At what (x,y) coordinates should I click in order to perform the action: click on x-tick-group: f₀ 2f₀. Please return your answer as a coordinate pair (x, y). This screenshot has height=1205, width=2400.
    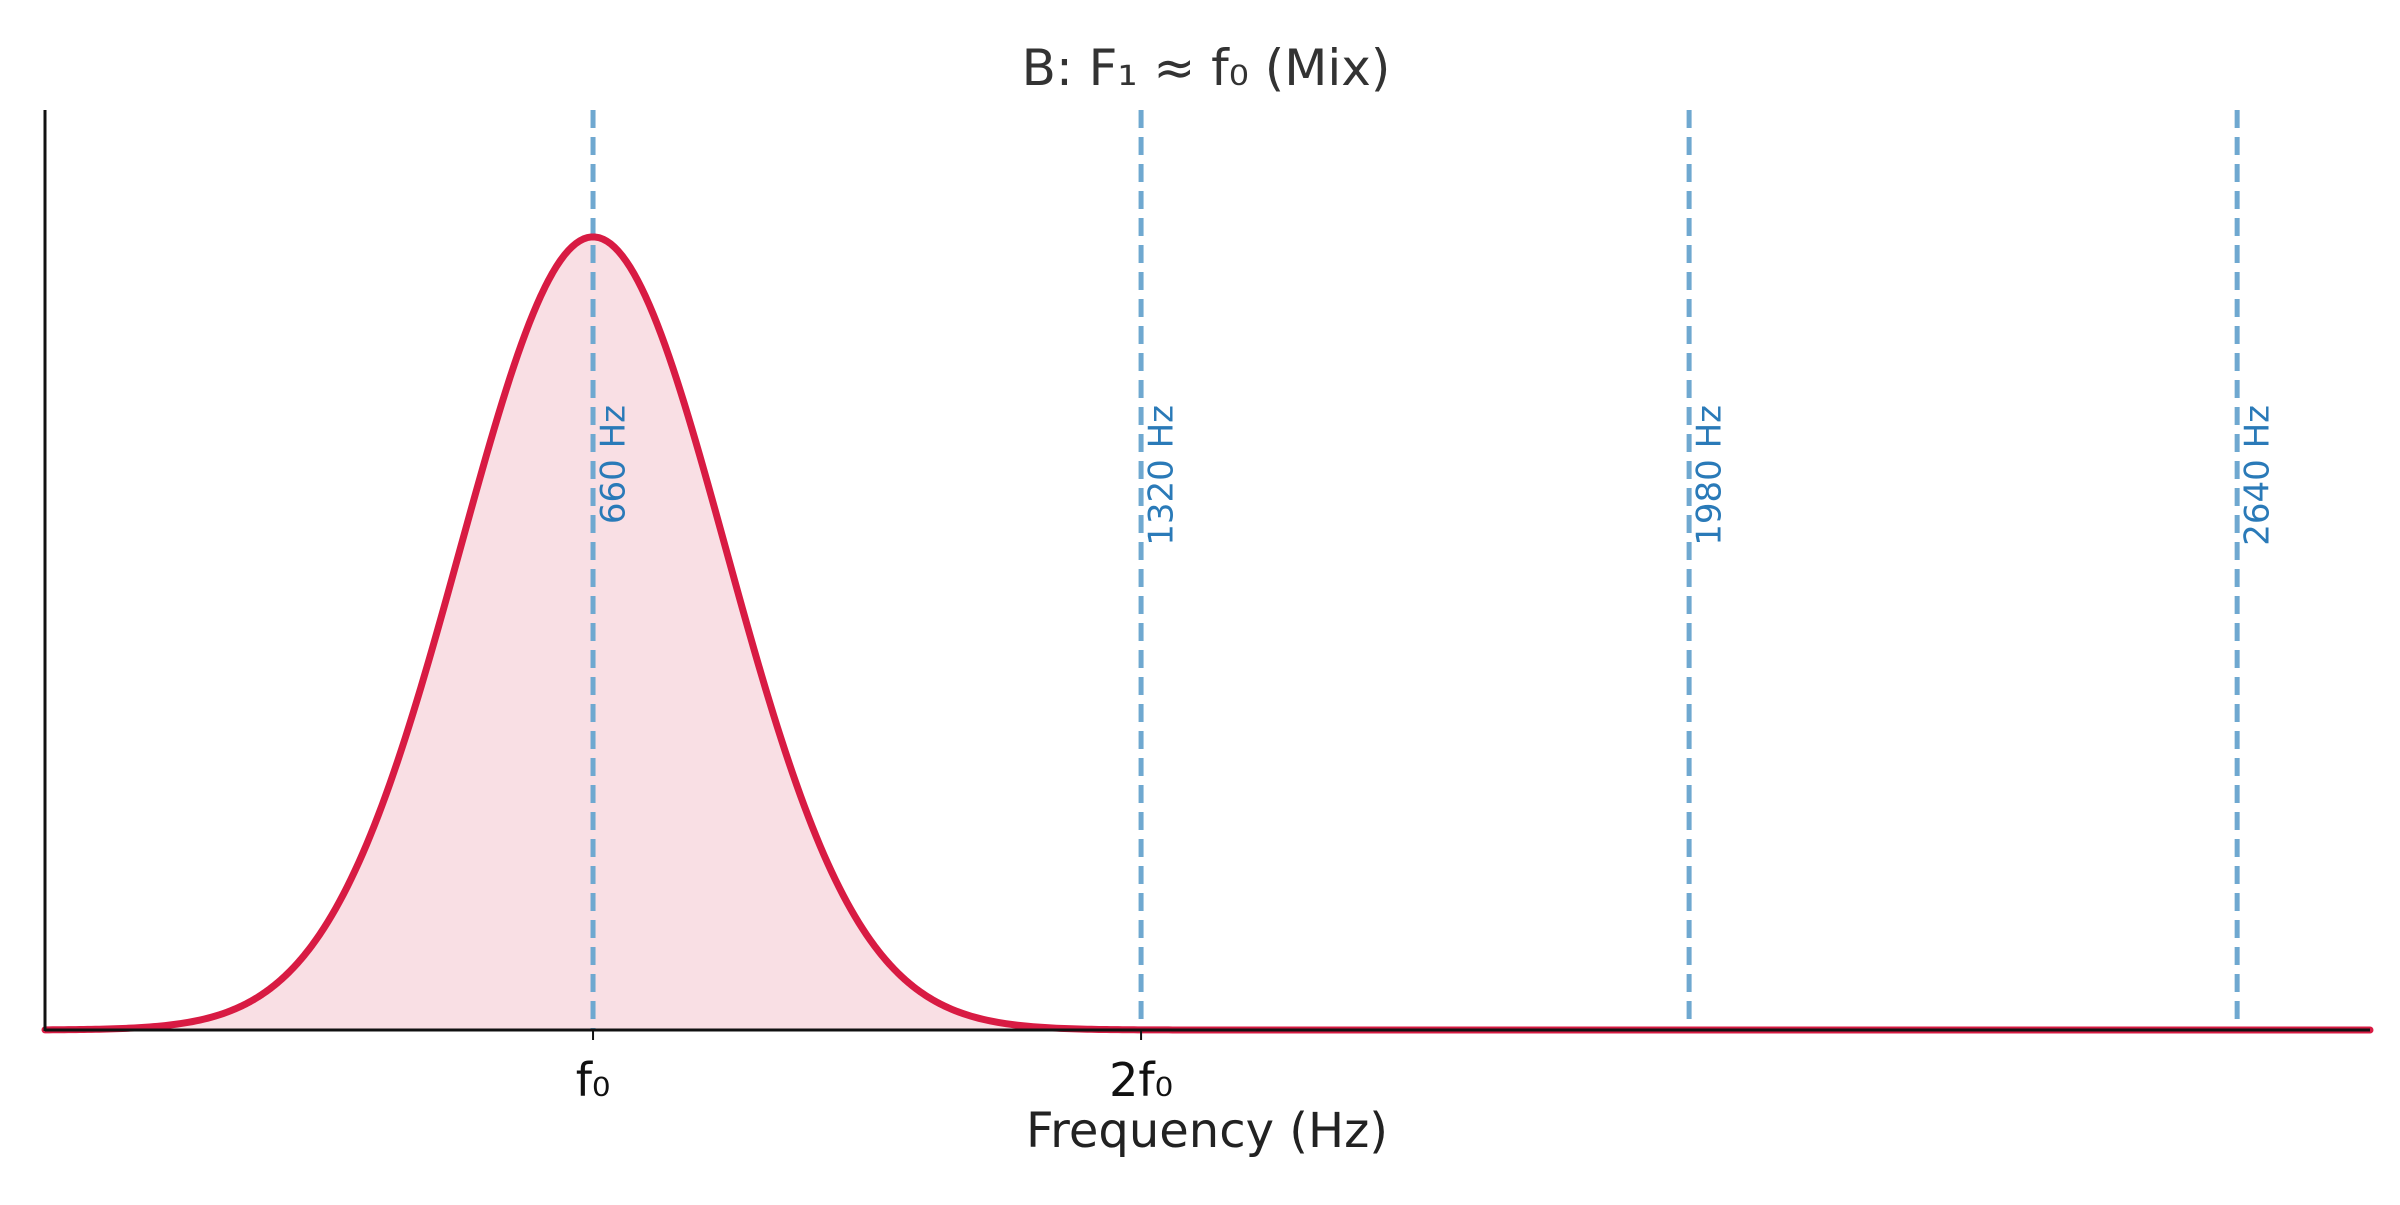
    Looking at the image, I should click on (874, 1068).